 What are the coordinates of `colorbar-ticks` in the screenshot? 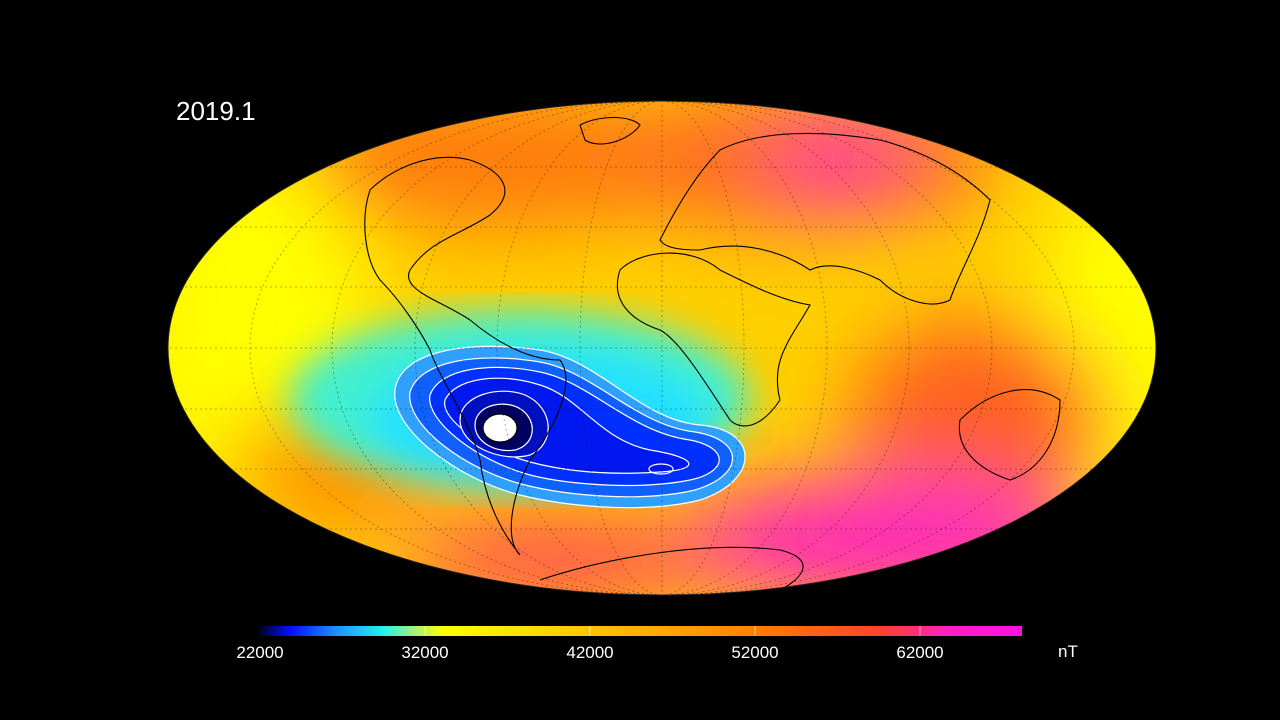 It's located at (672, 631).